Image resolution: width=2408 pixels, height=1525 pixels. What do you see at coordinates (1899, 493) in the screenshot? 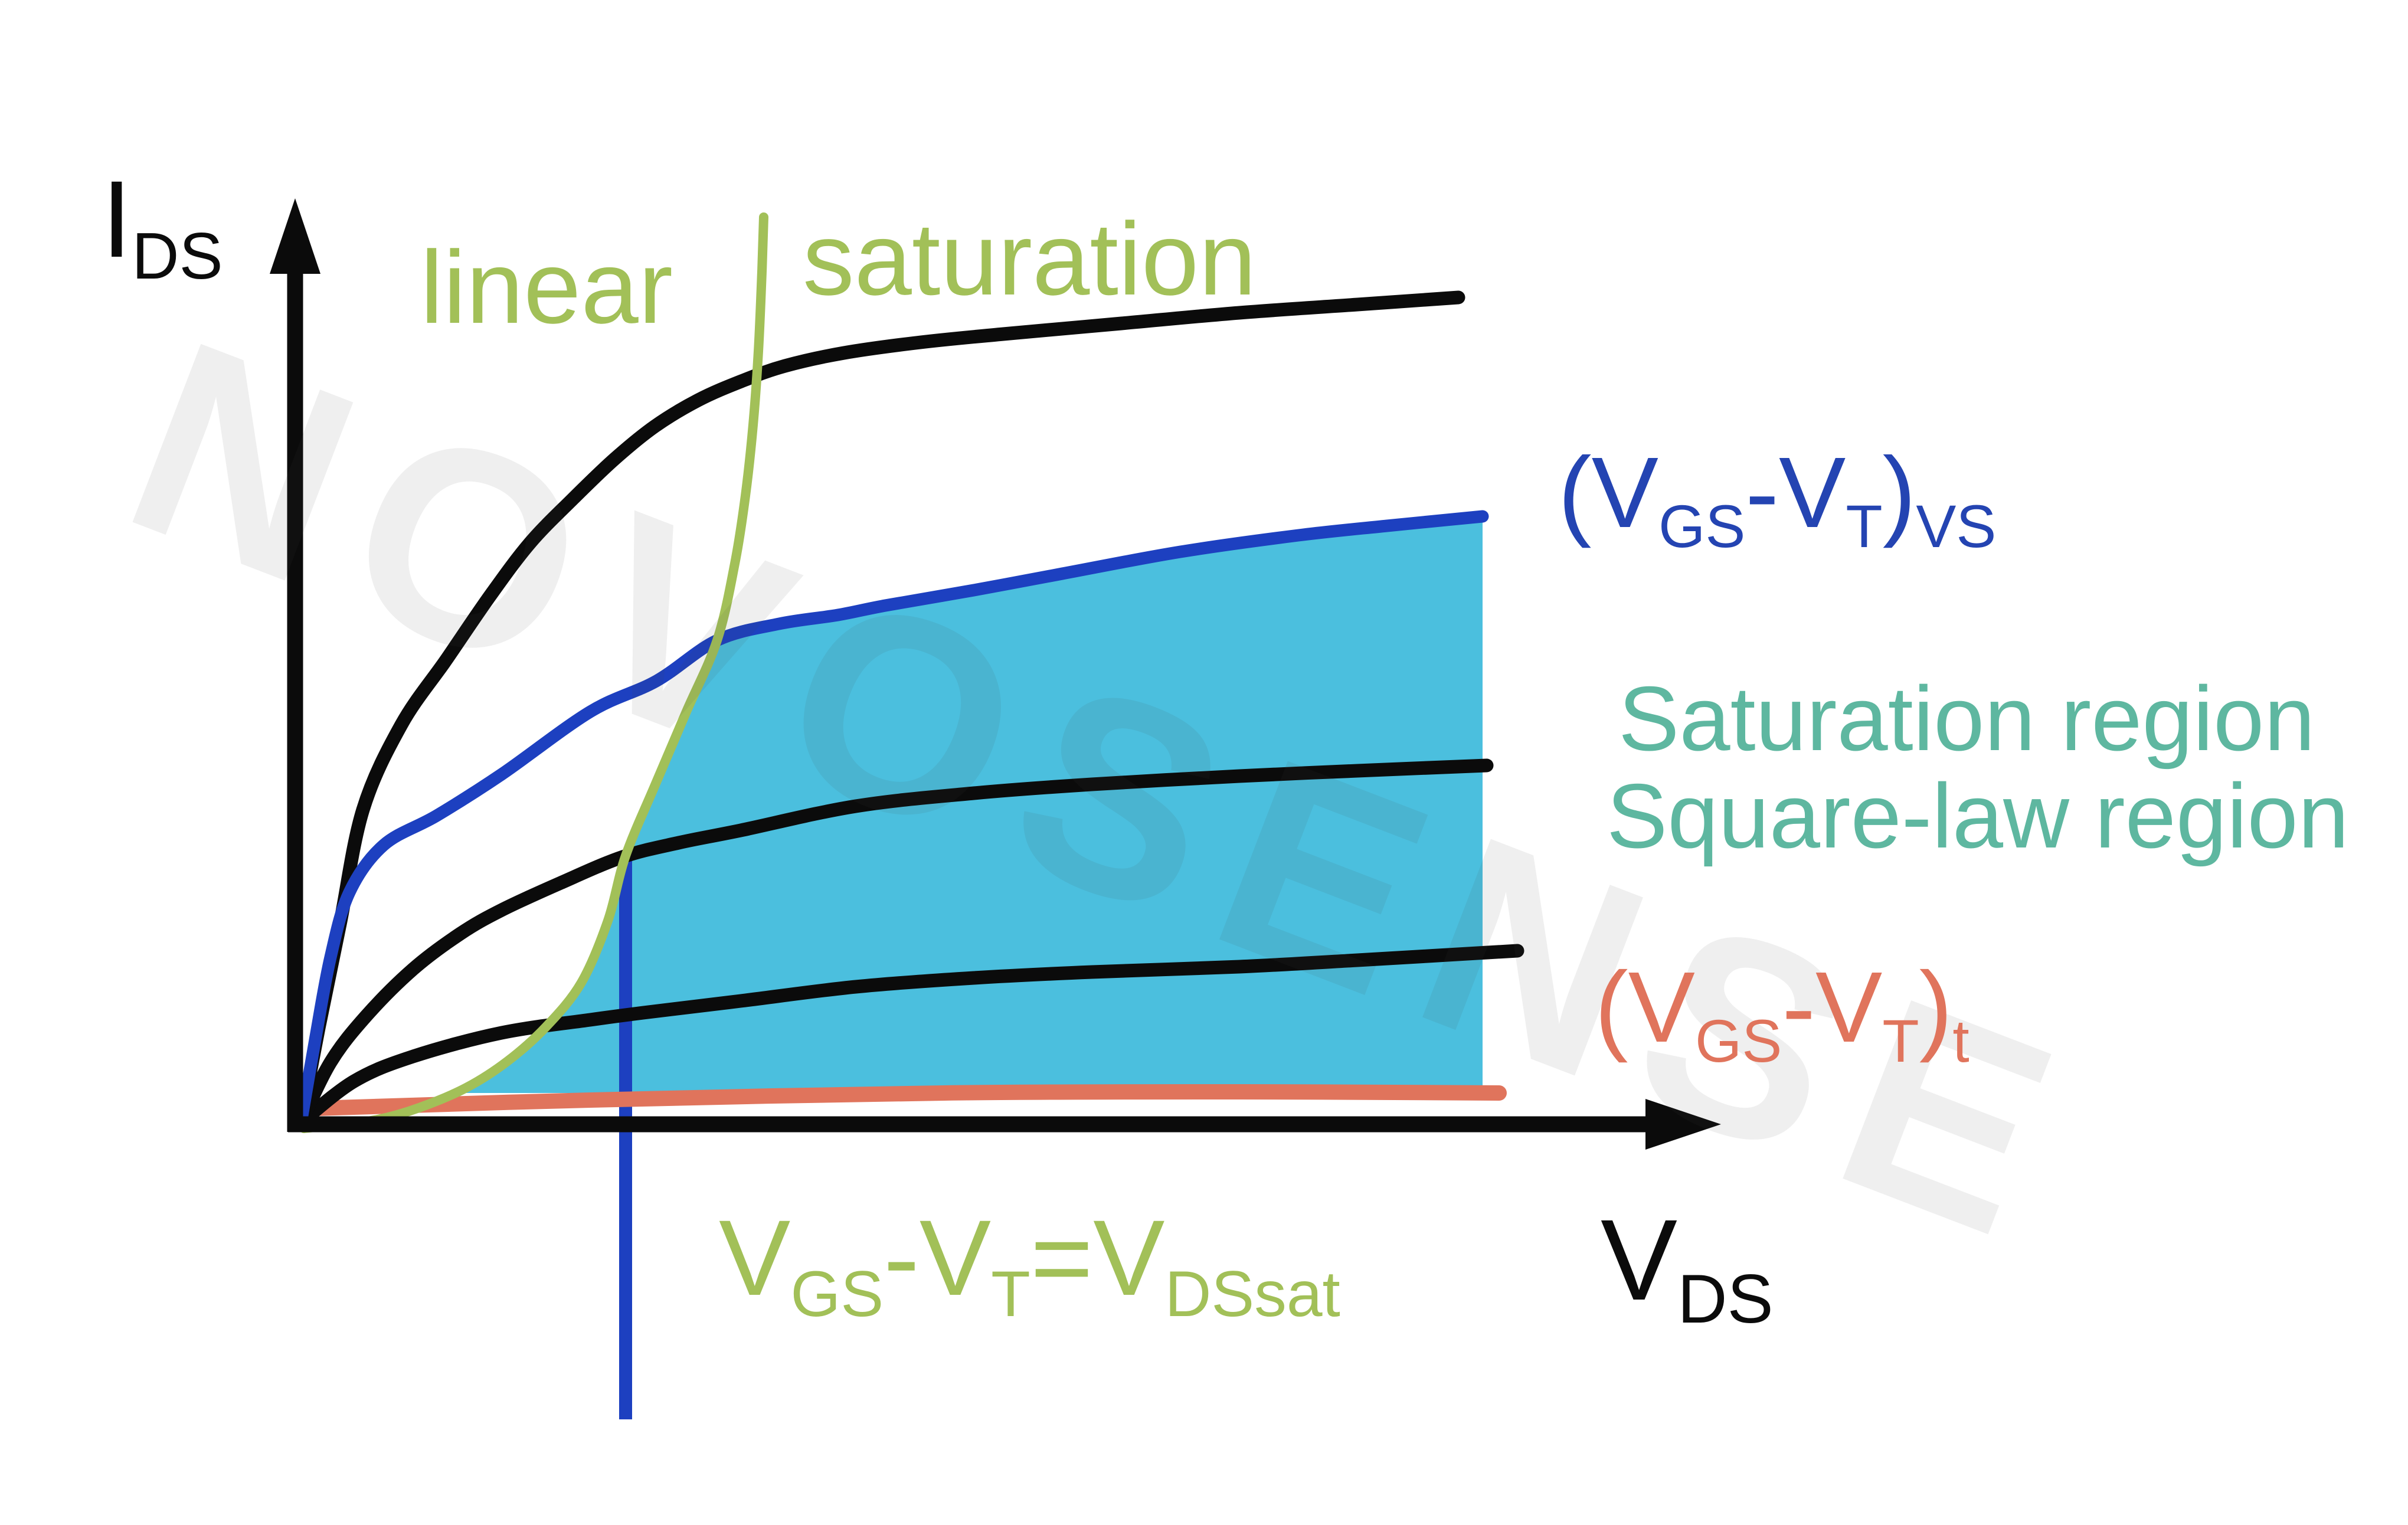
I see `vgs-vt-vs-p3: )` at bounding box center [1899, 493].